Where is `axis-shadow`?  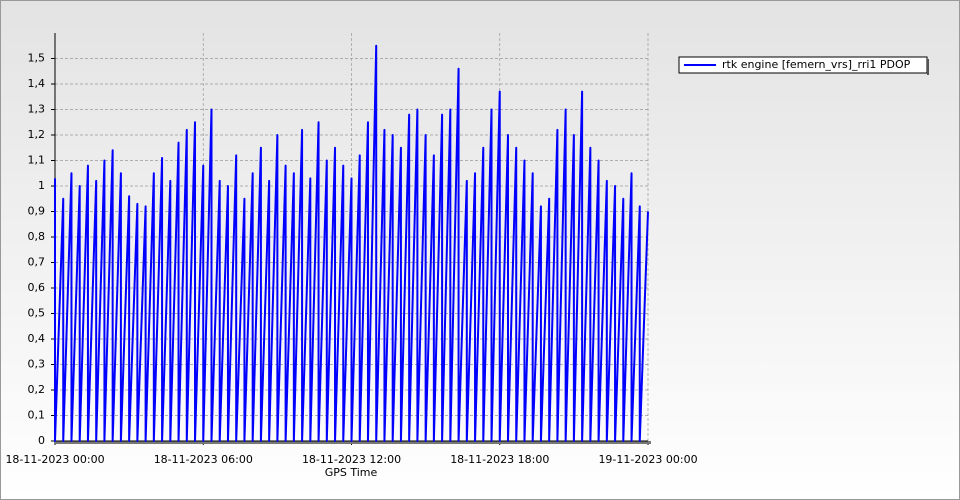
axis-shadow is located at coordinates (353, 442).